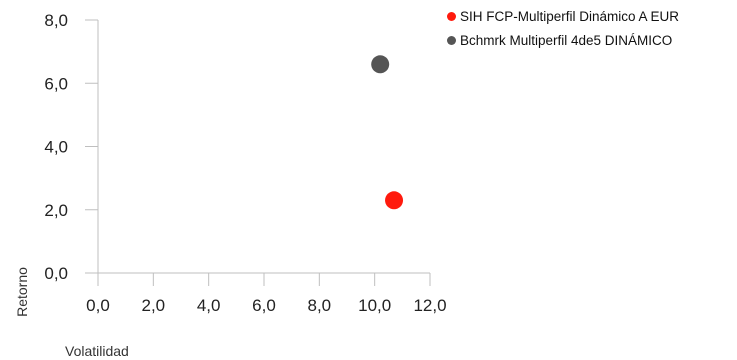  I want to click on y-tick-label: 2,0, so click(56, 210).